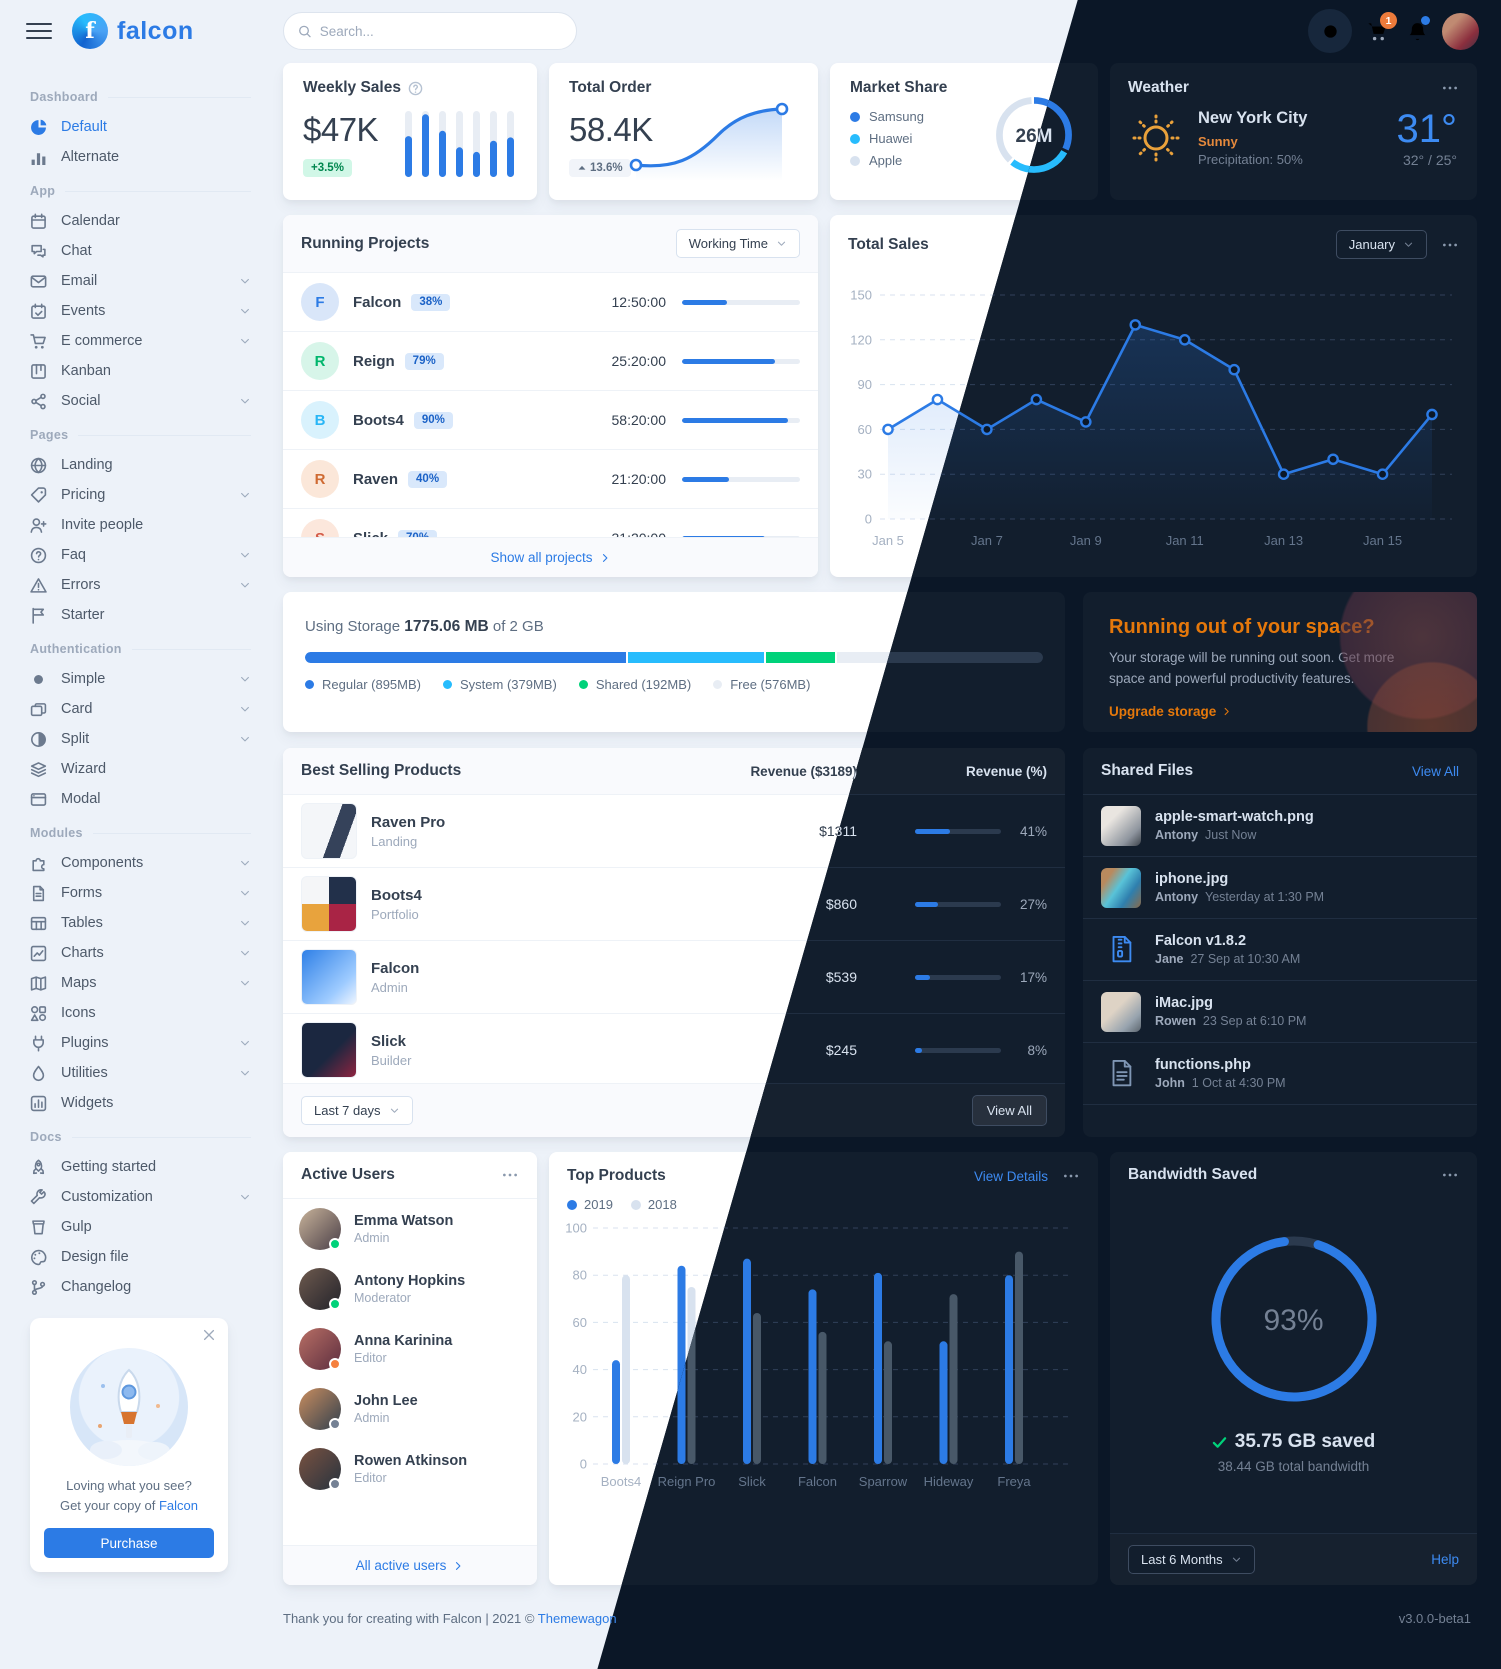 The image size is (1501, 1669). Describe the element at coordinates (952, 831) in the screenshot. I see `product-revenue-percent: 41%` at that location.